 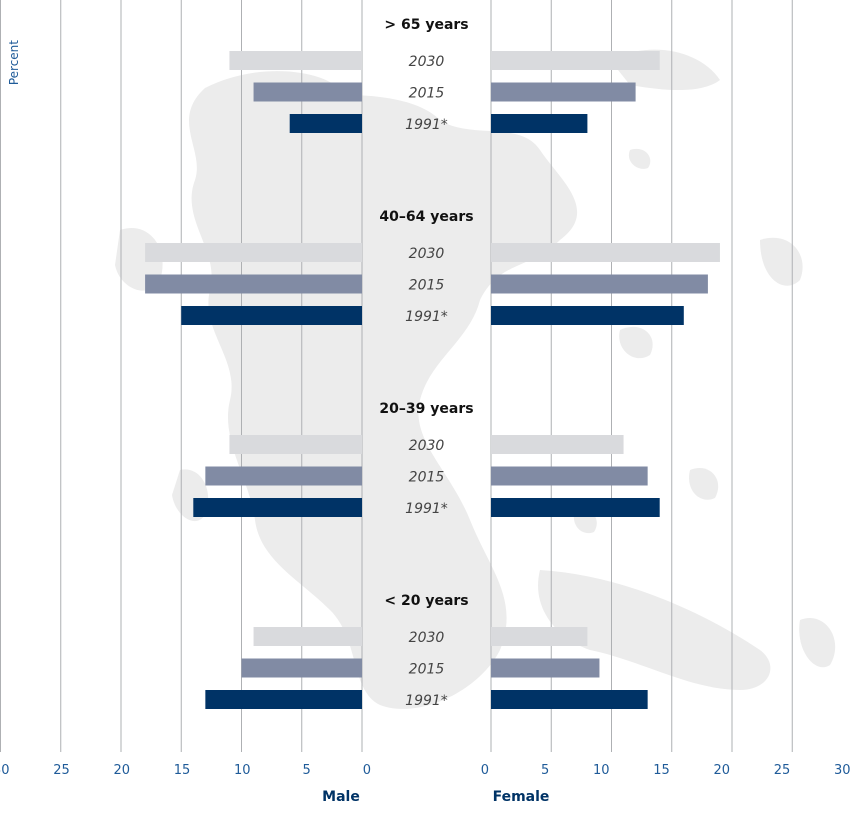 What do you see at coordinates (271, 315) in the screenshot?
I see `bar-male-40-64-years-1991` at bounding box center [271, 315].